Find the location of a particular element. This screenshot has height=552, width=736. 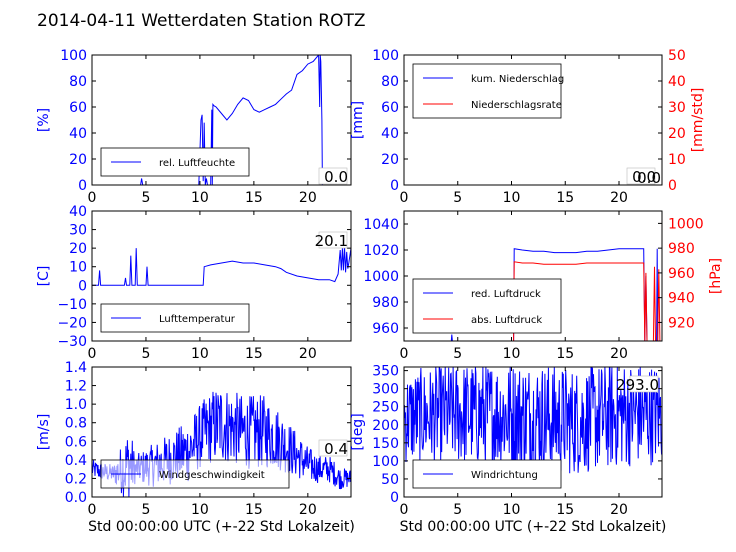

humidity-ytick-label-3: 60 is located at coordinates (78, 108).